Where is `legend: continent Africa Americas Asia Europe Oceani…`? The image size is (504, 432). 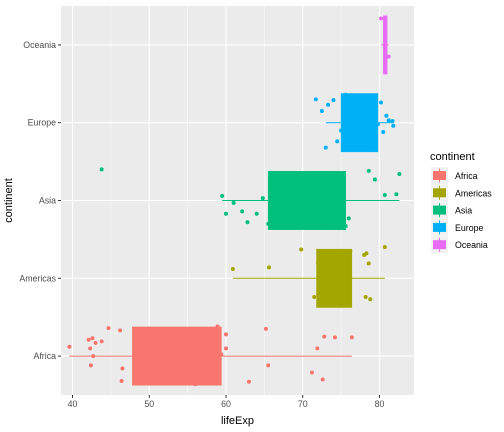 legend: continent Africa Americas Asia Europe Oceani… is located at coordinates (461, 202).